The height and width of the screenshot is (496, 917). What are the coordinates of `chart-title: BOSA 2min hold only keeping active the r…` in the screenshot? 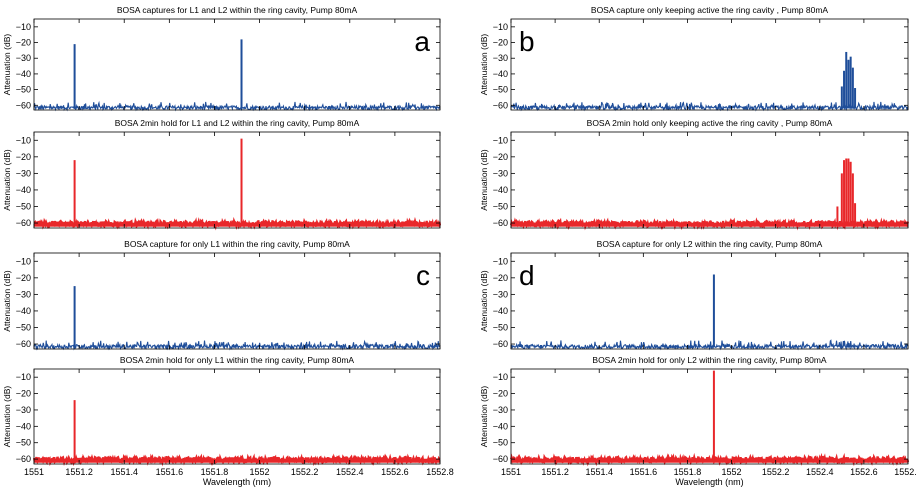 It's located at (710, 123).